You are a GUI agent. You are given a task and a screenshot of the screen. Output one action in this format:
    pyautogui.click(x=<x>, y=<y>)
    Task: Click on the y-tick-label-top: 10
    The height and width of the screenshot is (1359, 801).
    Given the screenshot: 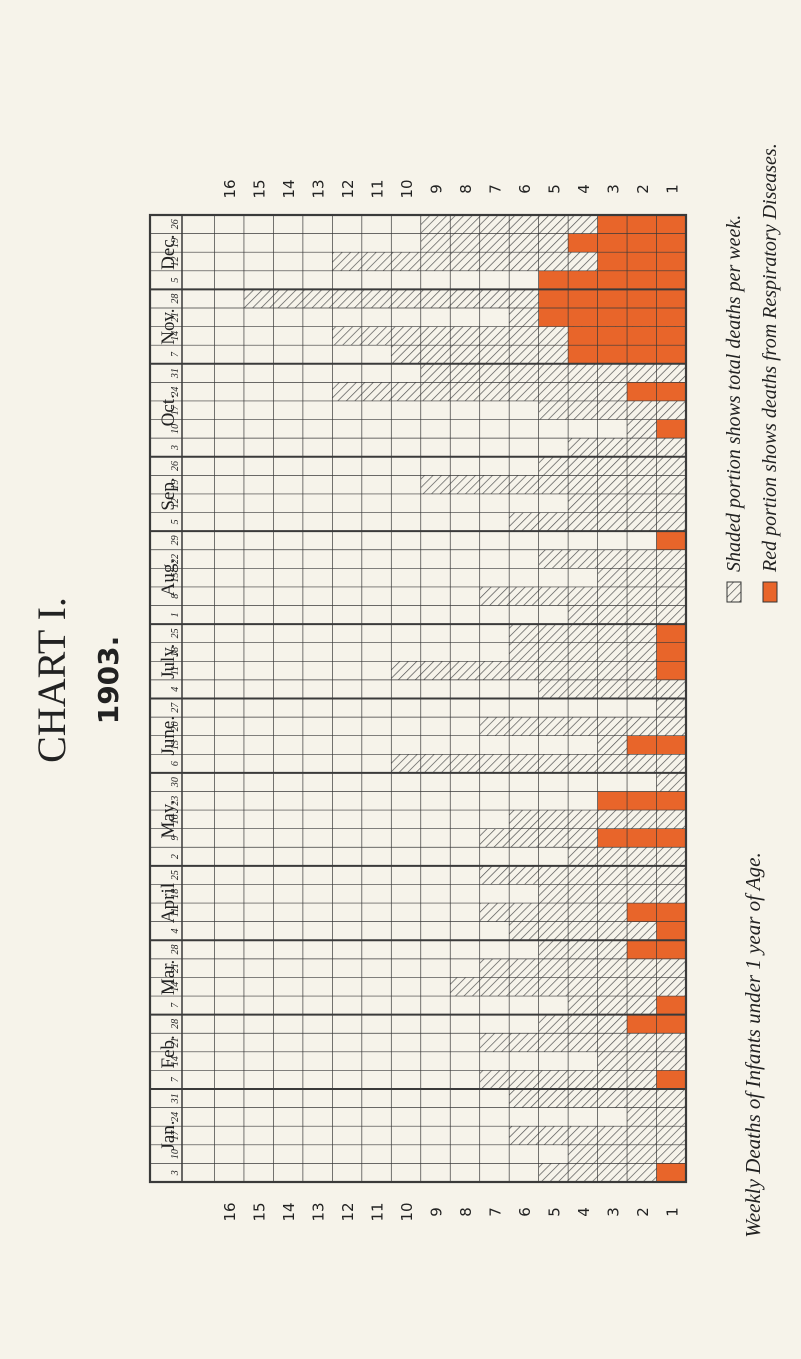 What is the action you would take?
    pyautogui.click(x=407, y=188)
    